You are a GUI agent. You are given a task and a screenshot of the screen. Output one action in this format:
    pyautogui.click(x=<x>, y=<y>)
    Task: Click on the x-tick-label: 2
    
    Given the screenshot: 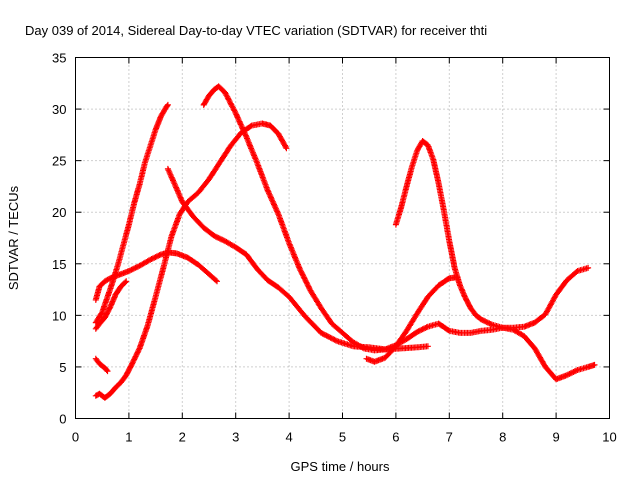 What is the action you would take?
    pyautogui.click(x=182, y=437)
    